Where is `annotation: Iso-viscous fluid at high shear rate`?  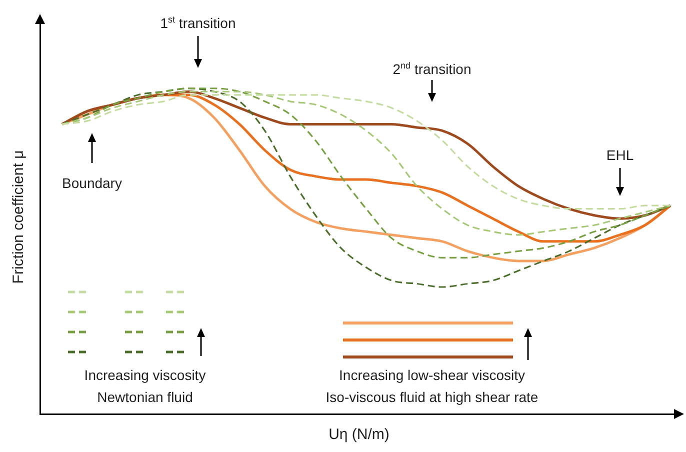
annotation: Iso-viscous fluid at high shear rate is located at coordinates (432, 397).